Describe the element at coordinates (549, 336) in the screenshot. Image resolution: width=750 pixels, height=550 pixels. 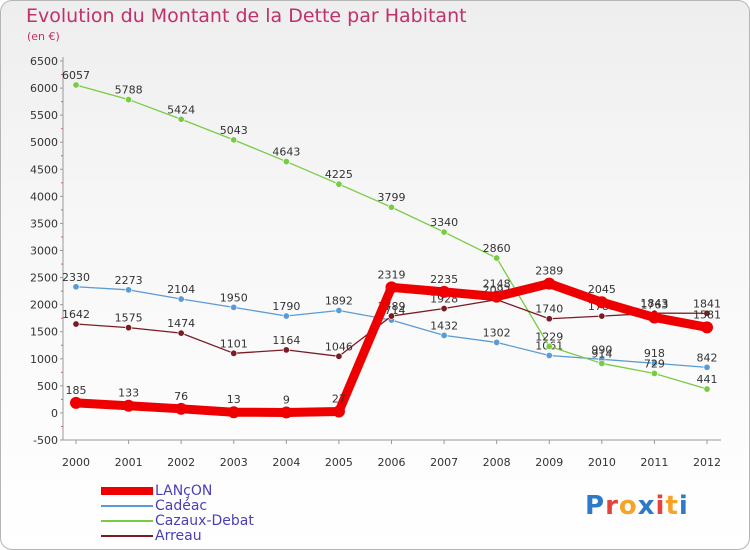
I see `data-label: 1229` at that location.